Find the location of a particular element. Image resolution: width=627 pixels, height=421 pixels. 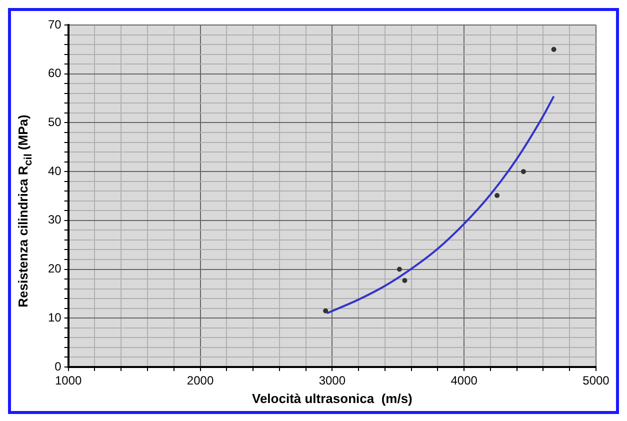

y-tick-label: 10 is located at coordinates (55, 317).